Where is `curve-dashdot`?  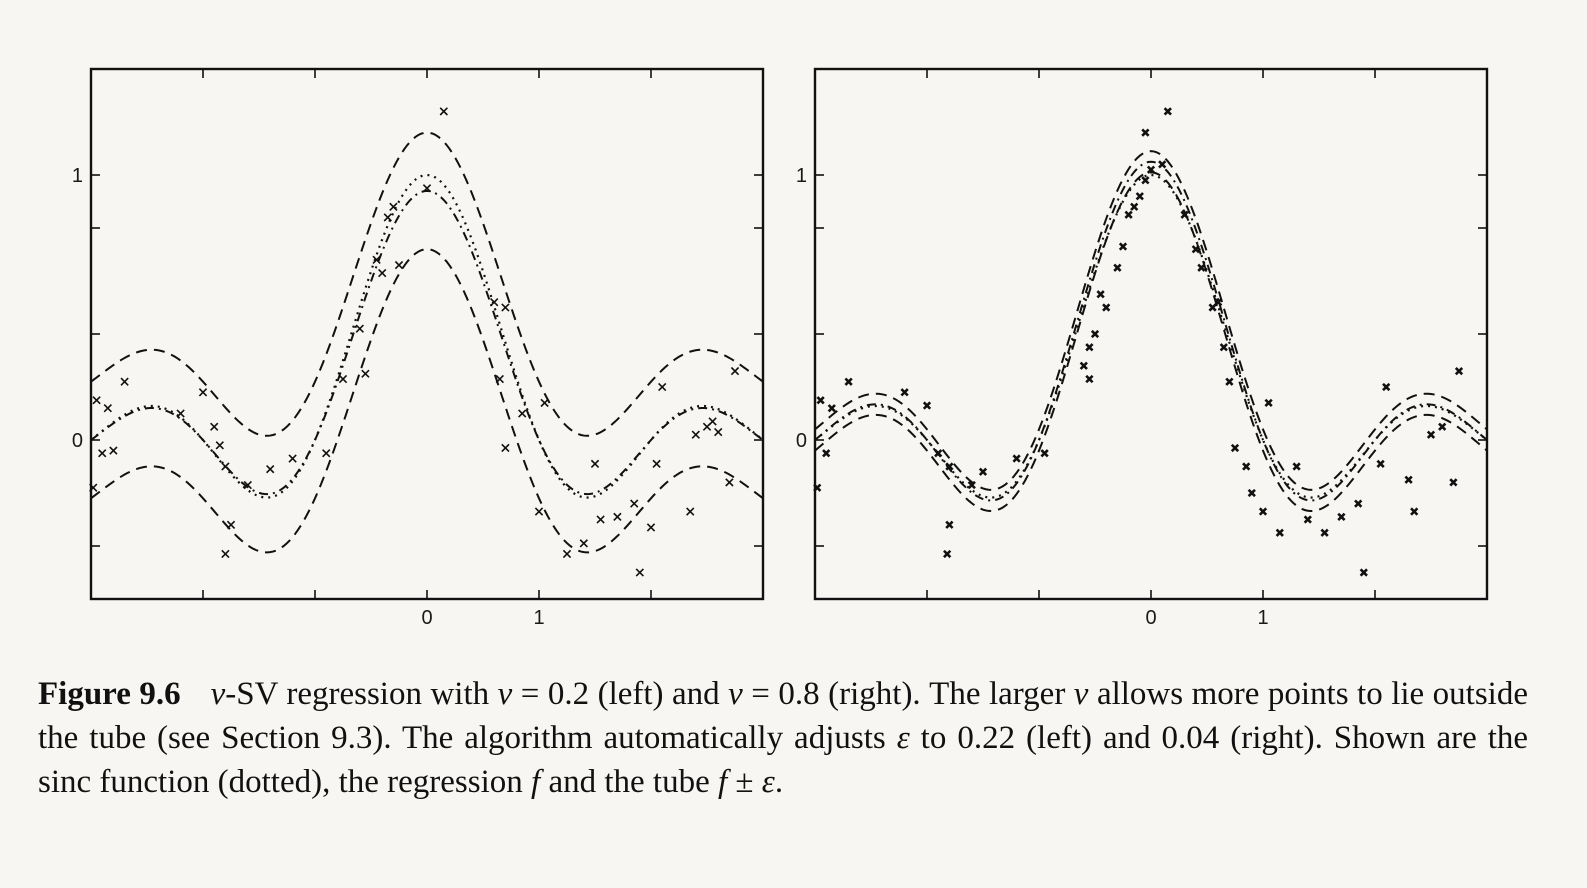
curve-dashdot is located at coordinates (427, 342).